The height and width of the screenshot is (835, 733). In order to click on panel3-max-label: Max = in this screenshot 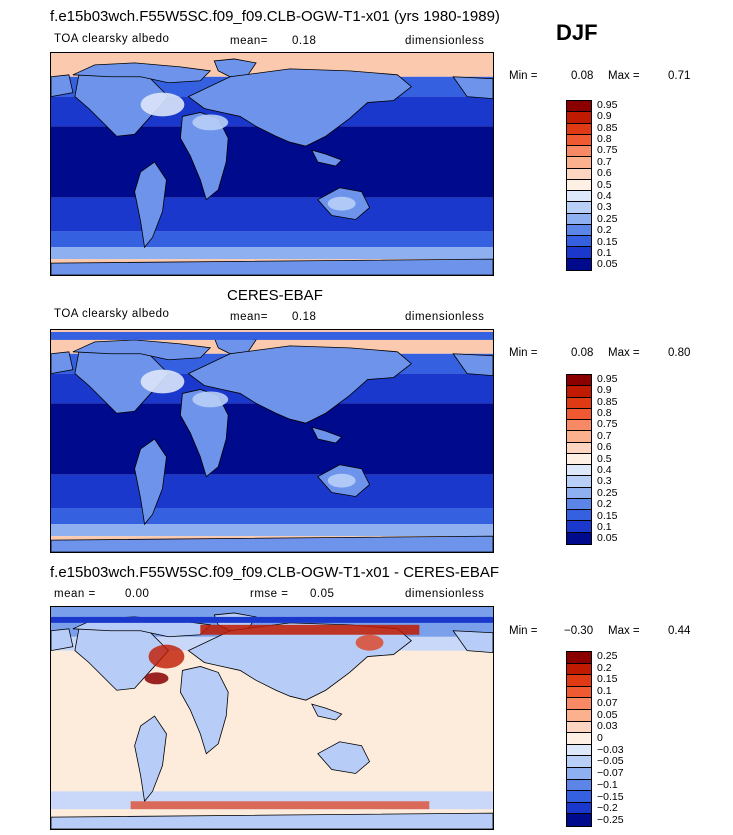, I will do `click(624, 631)`.